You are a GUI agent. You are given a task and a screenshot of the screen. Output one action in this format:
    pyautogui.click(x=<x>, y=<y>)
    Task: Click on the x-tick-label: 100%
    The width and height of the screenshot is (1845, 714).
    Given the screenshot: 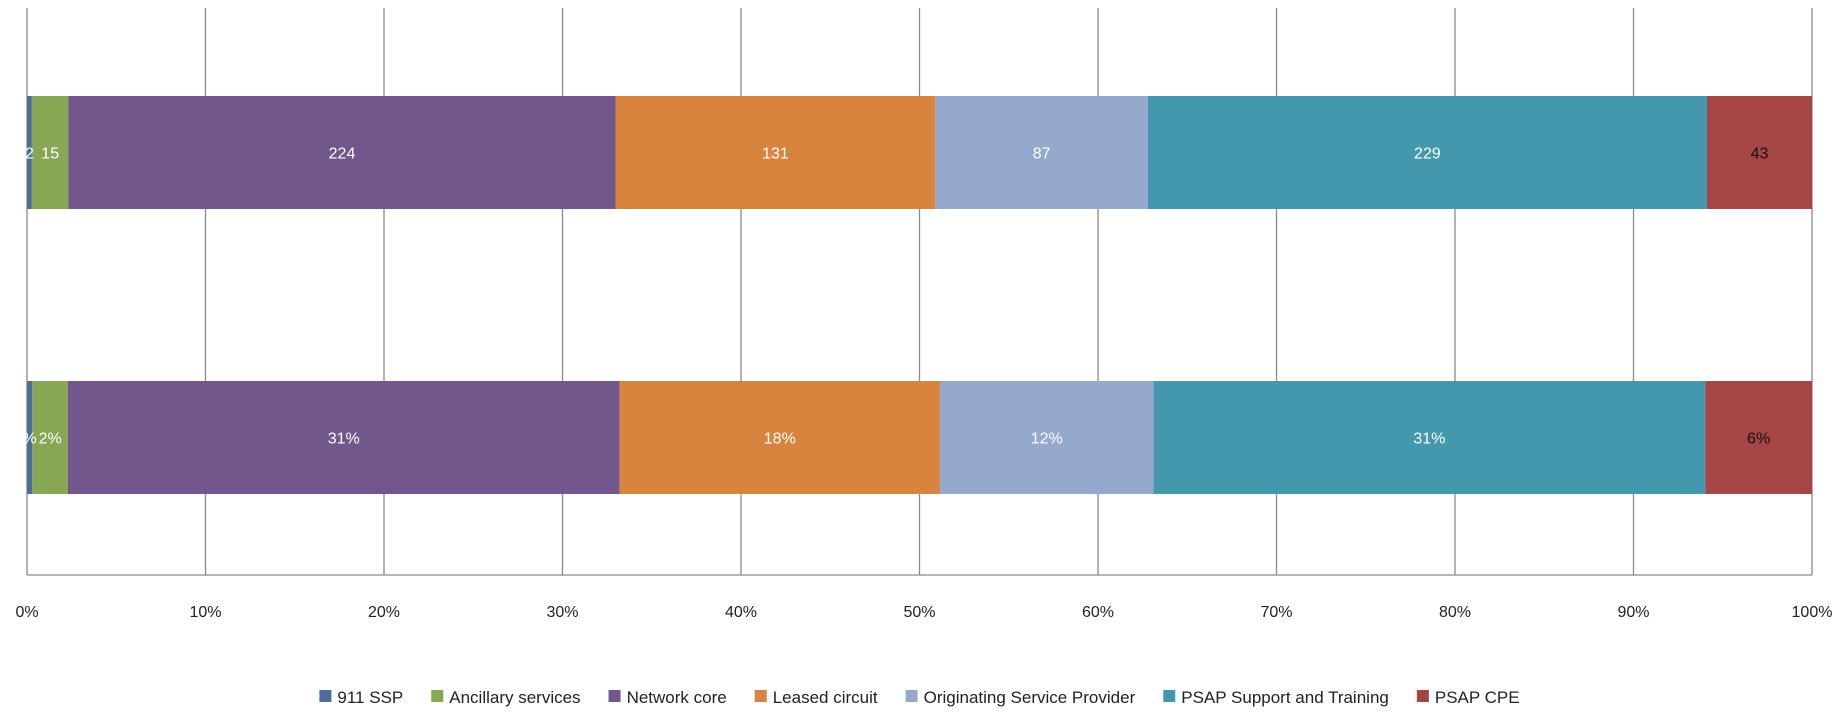 What is the action you would take?
    pyautogui.click(x=1812, y=612)
    